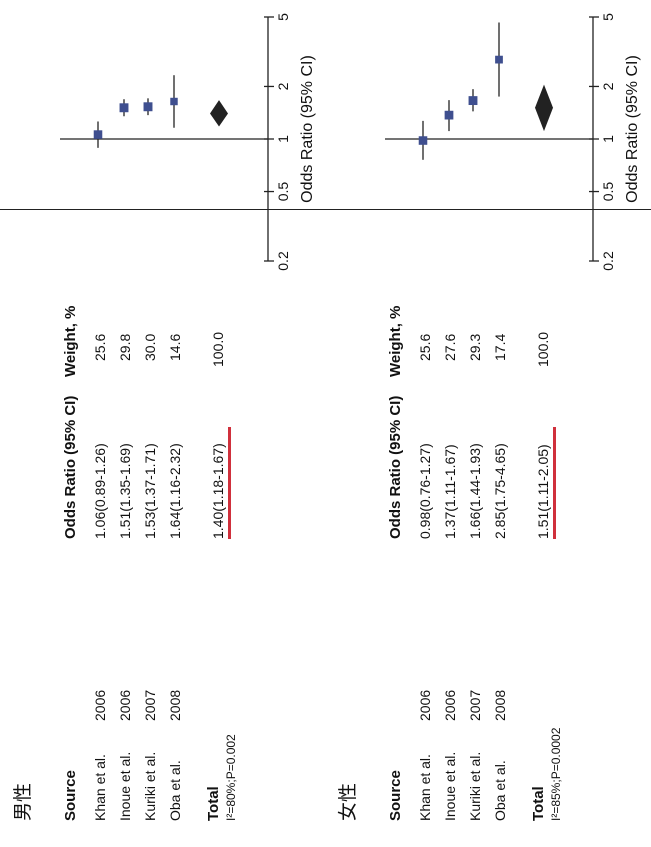 This screenshot has width=651, height=847. Describe the element at coordinates (150, 491) in the screenshot. I see `study-or: 1.53(1.37-1.71)` at that location.